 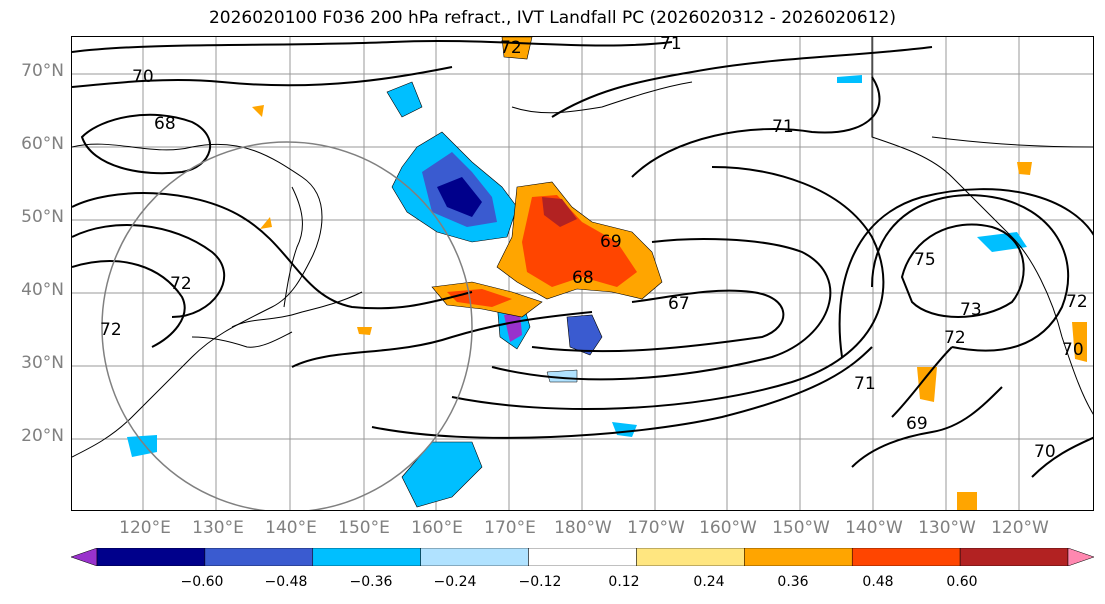 I want to click on colorbar-tick: −0.36, so click(x=371, y=582).